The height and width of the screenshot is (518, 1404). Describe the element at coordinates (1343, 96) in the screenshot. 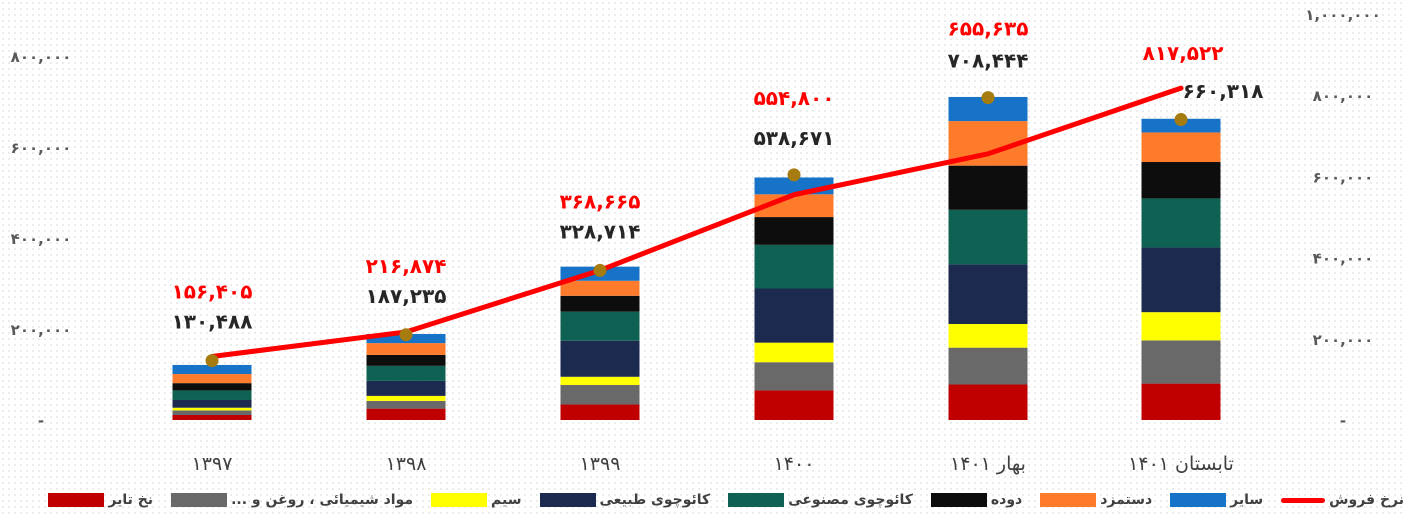

I see `right-axis-tick-label: ۸۰۰,۰۰۰` at that location.